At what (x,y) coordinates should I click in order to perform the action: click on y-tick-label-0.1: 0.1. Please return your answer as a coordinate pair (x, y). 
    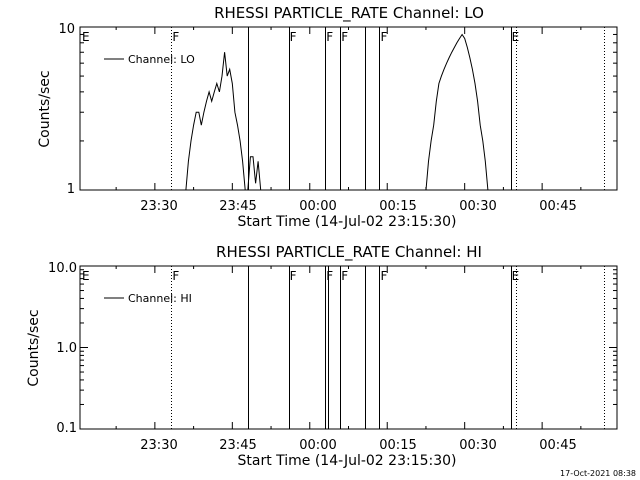
    Looking at the image, I should click on (66, 428).